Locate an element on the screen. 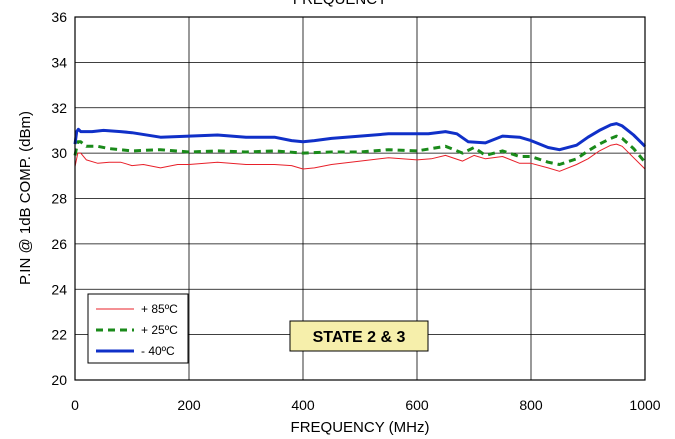  y-tick-label: 26 is located at coordinates (59, 244).